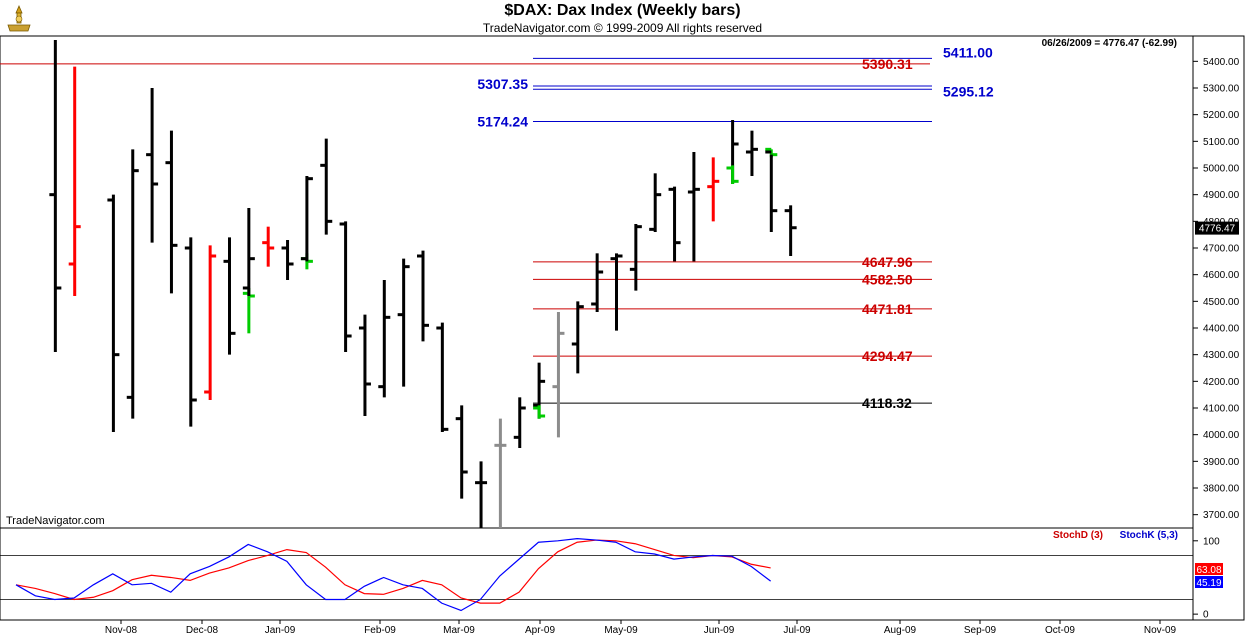 This screenshot has width=1245, height=640. What do you see at coordinates (1221, 62) in the screenshot?
I see `price-tick-label: 5400.00` at bounding box center [1221, 62].